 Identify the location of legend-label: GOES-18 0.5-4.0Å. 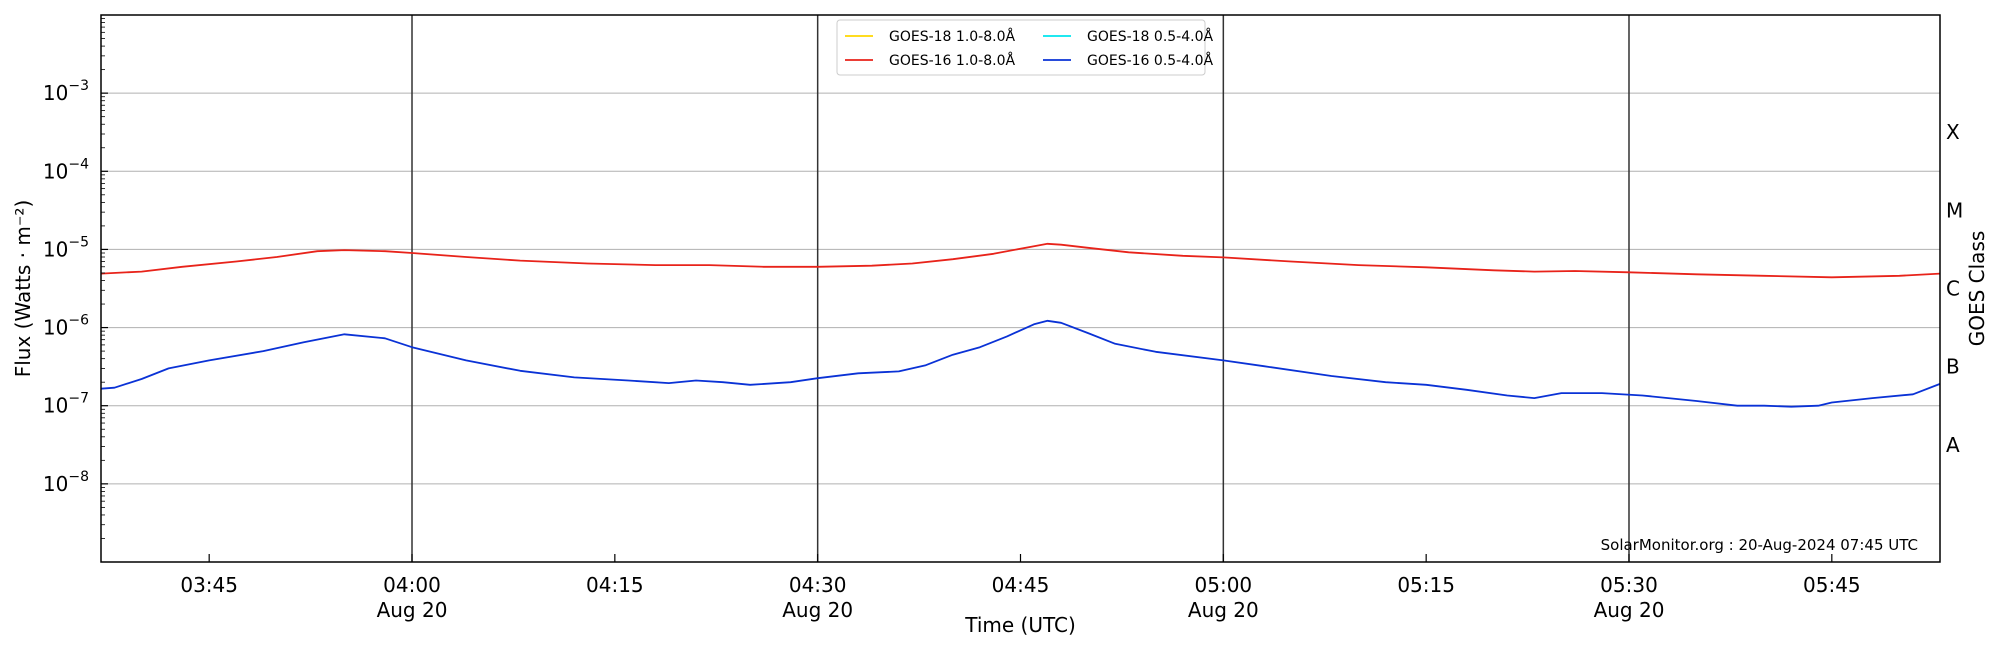
(1150, 36).